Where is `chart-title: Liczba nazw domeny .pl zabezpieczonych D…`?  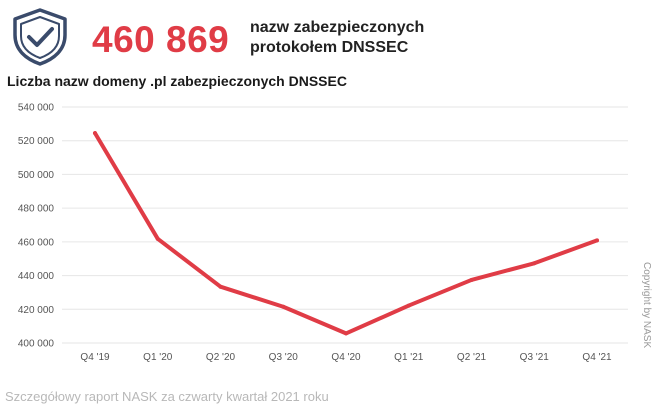 chart-title: Liczba nazw domeny .pl zabezpieczonych D… is located at coordinates (177, 81).